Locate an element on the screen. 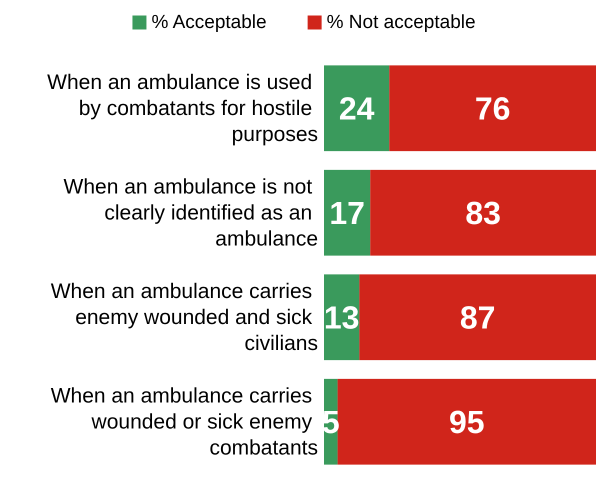 The height and width of the screenshot is (484, 608). y-tick-label: When an ambulance carries enemy wounded and sick civilians is located at coordinates (184, 317).